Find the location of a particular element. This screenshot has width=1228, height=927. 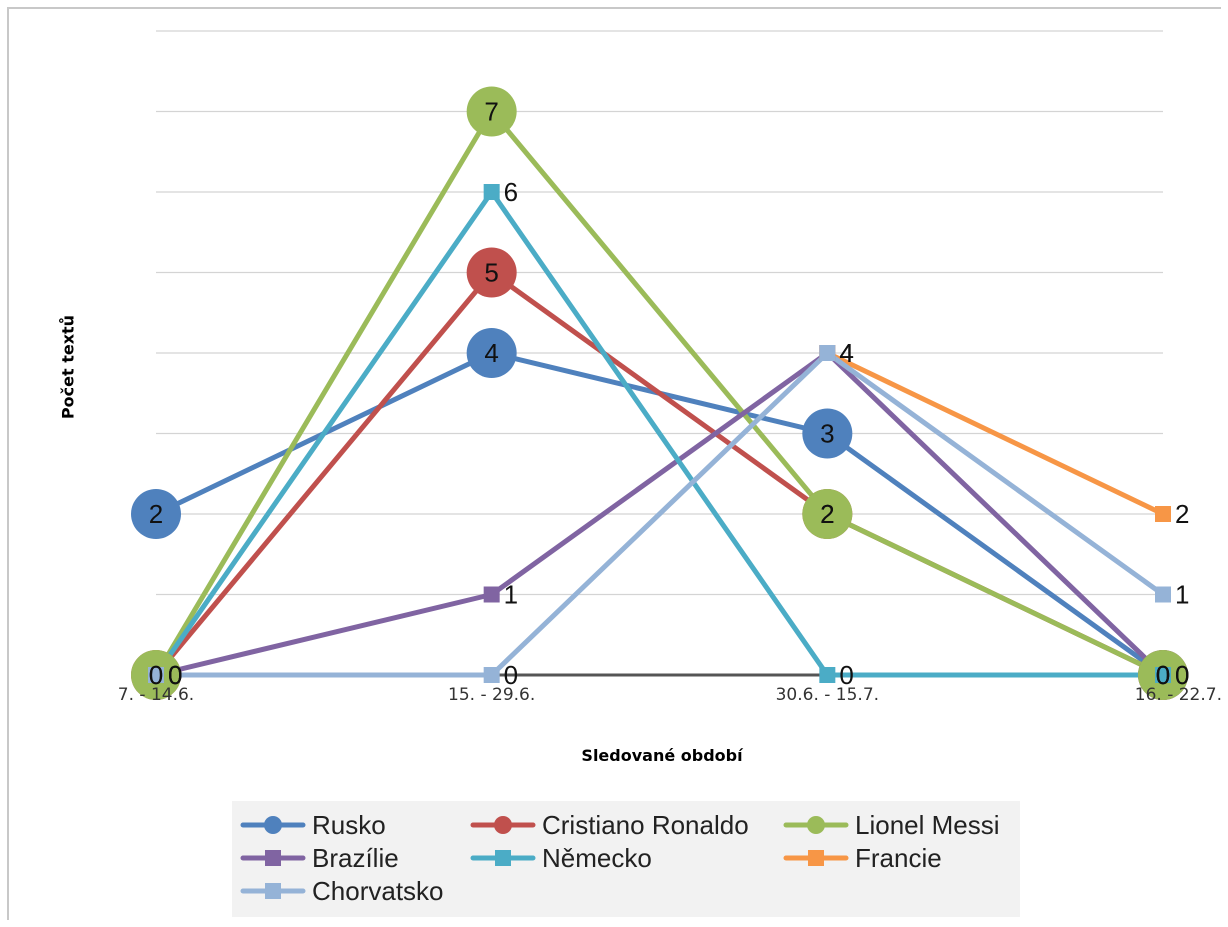

legend-item: Německo is located at coordinates (561, 858).